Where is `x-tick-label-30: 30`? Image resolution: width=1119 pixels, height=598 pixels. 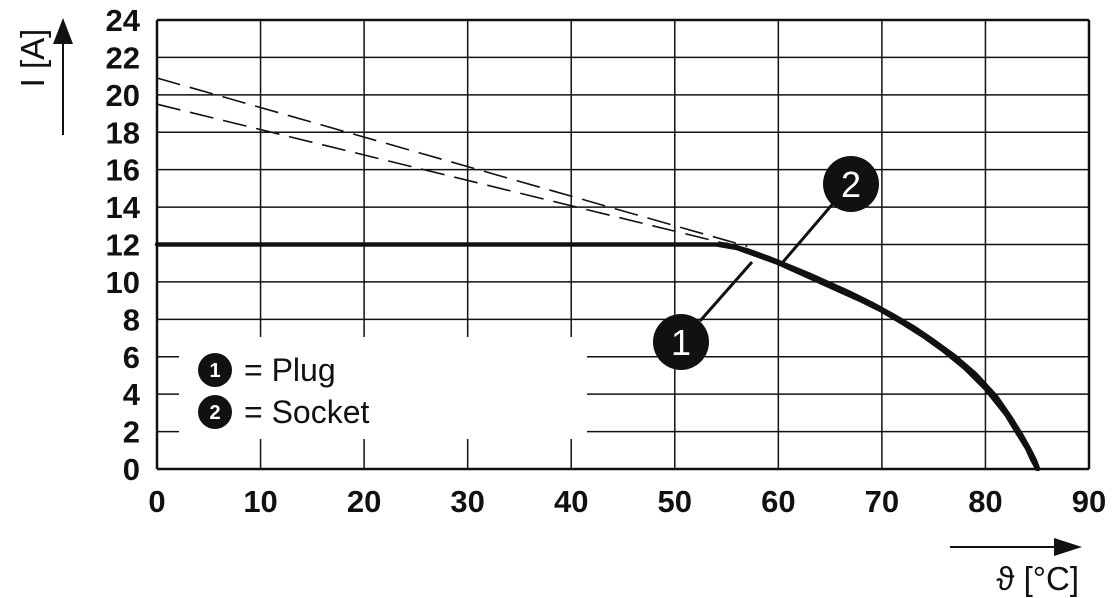 x-tick-label-30: 30 is located at coordinates (467, 501).